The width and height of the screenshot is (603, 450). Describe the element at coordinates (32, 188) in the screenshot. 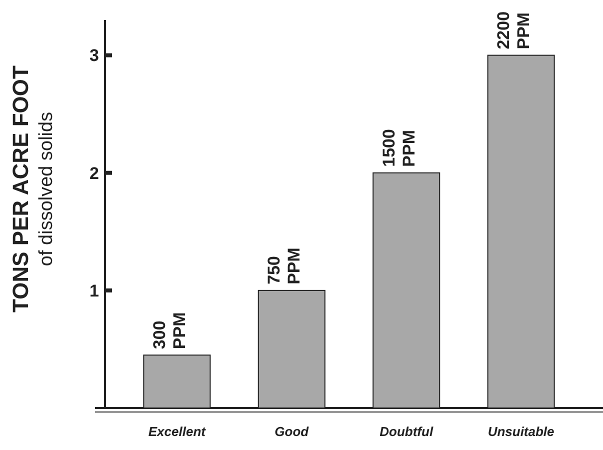

I see `y-axis-title: TONS PER ACRE FOOT of dissolved solids` at that location.